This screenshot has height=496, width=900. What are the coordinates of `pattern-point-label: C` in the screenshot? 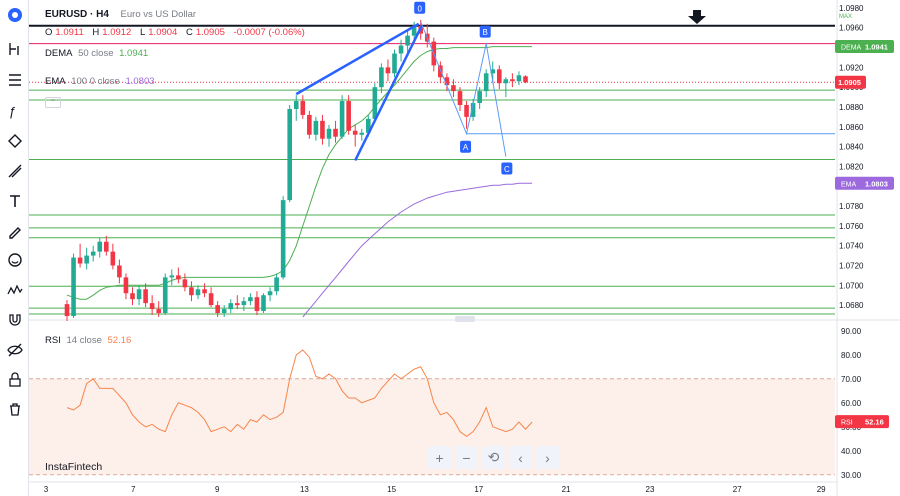 It's located at (507, 169).